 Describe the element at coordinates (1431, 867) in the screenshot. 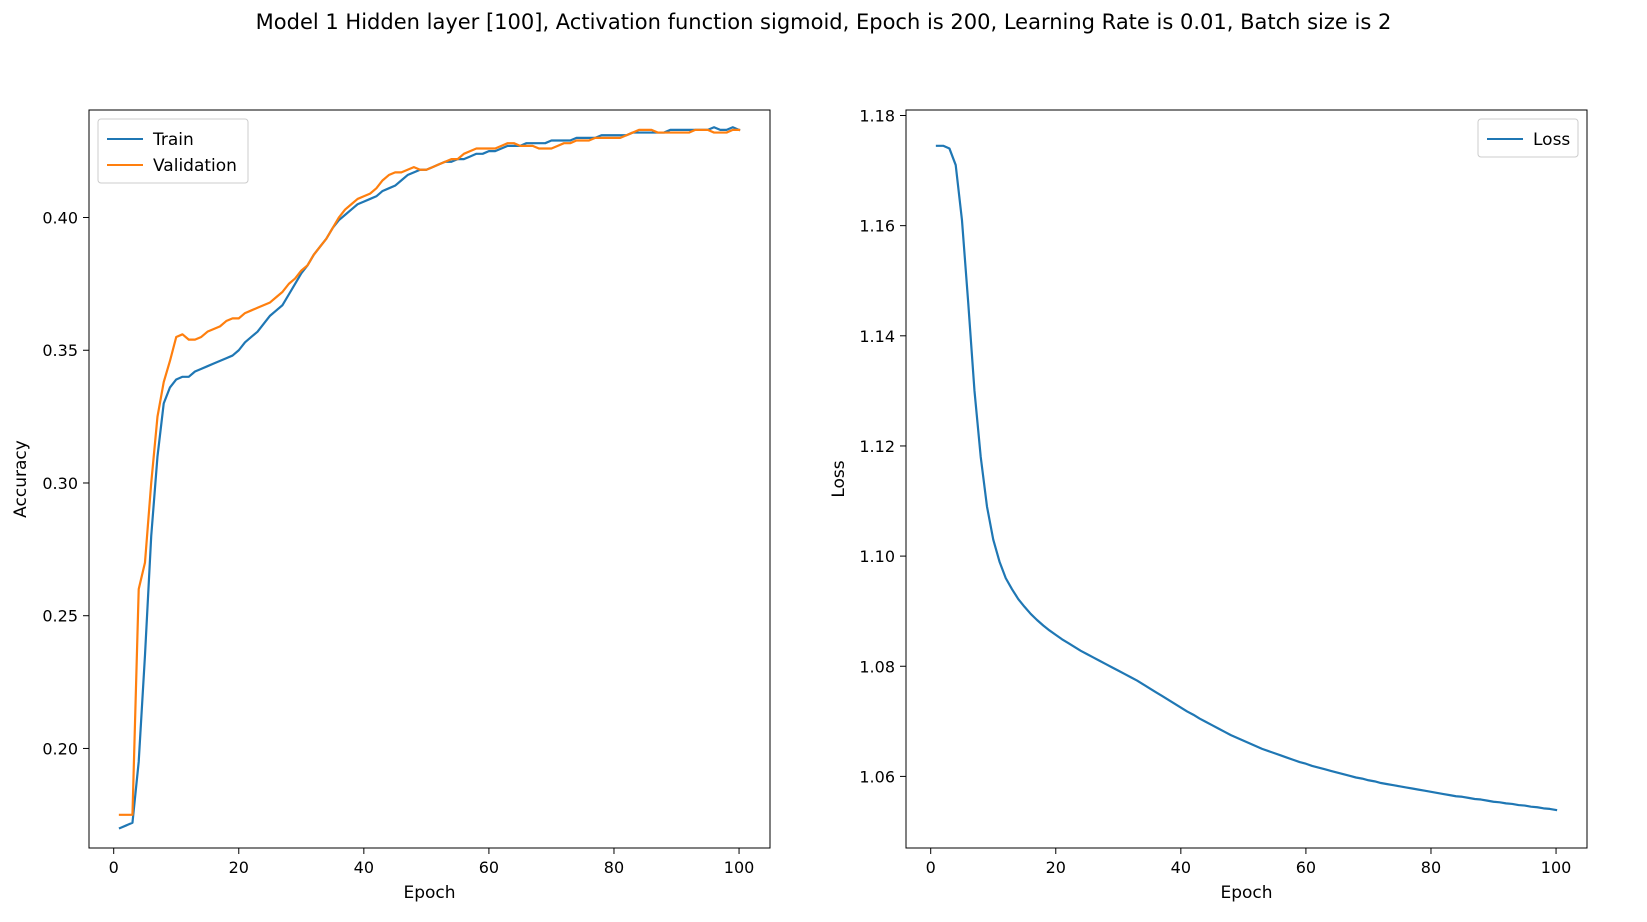

I see `loss-x-tick-label: 80` at that location.